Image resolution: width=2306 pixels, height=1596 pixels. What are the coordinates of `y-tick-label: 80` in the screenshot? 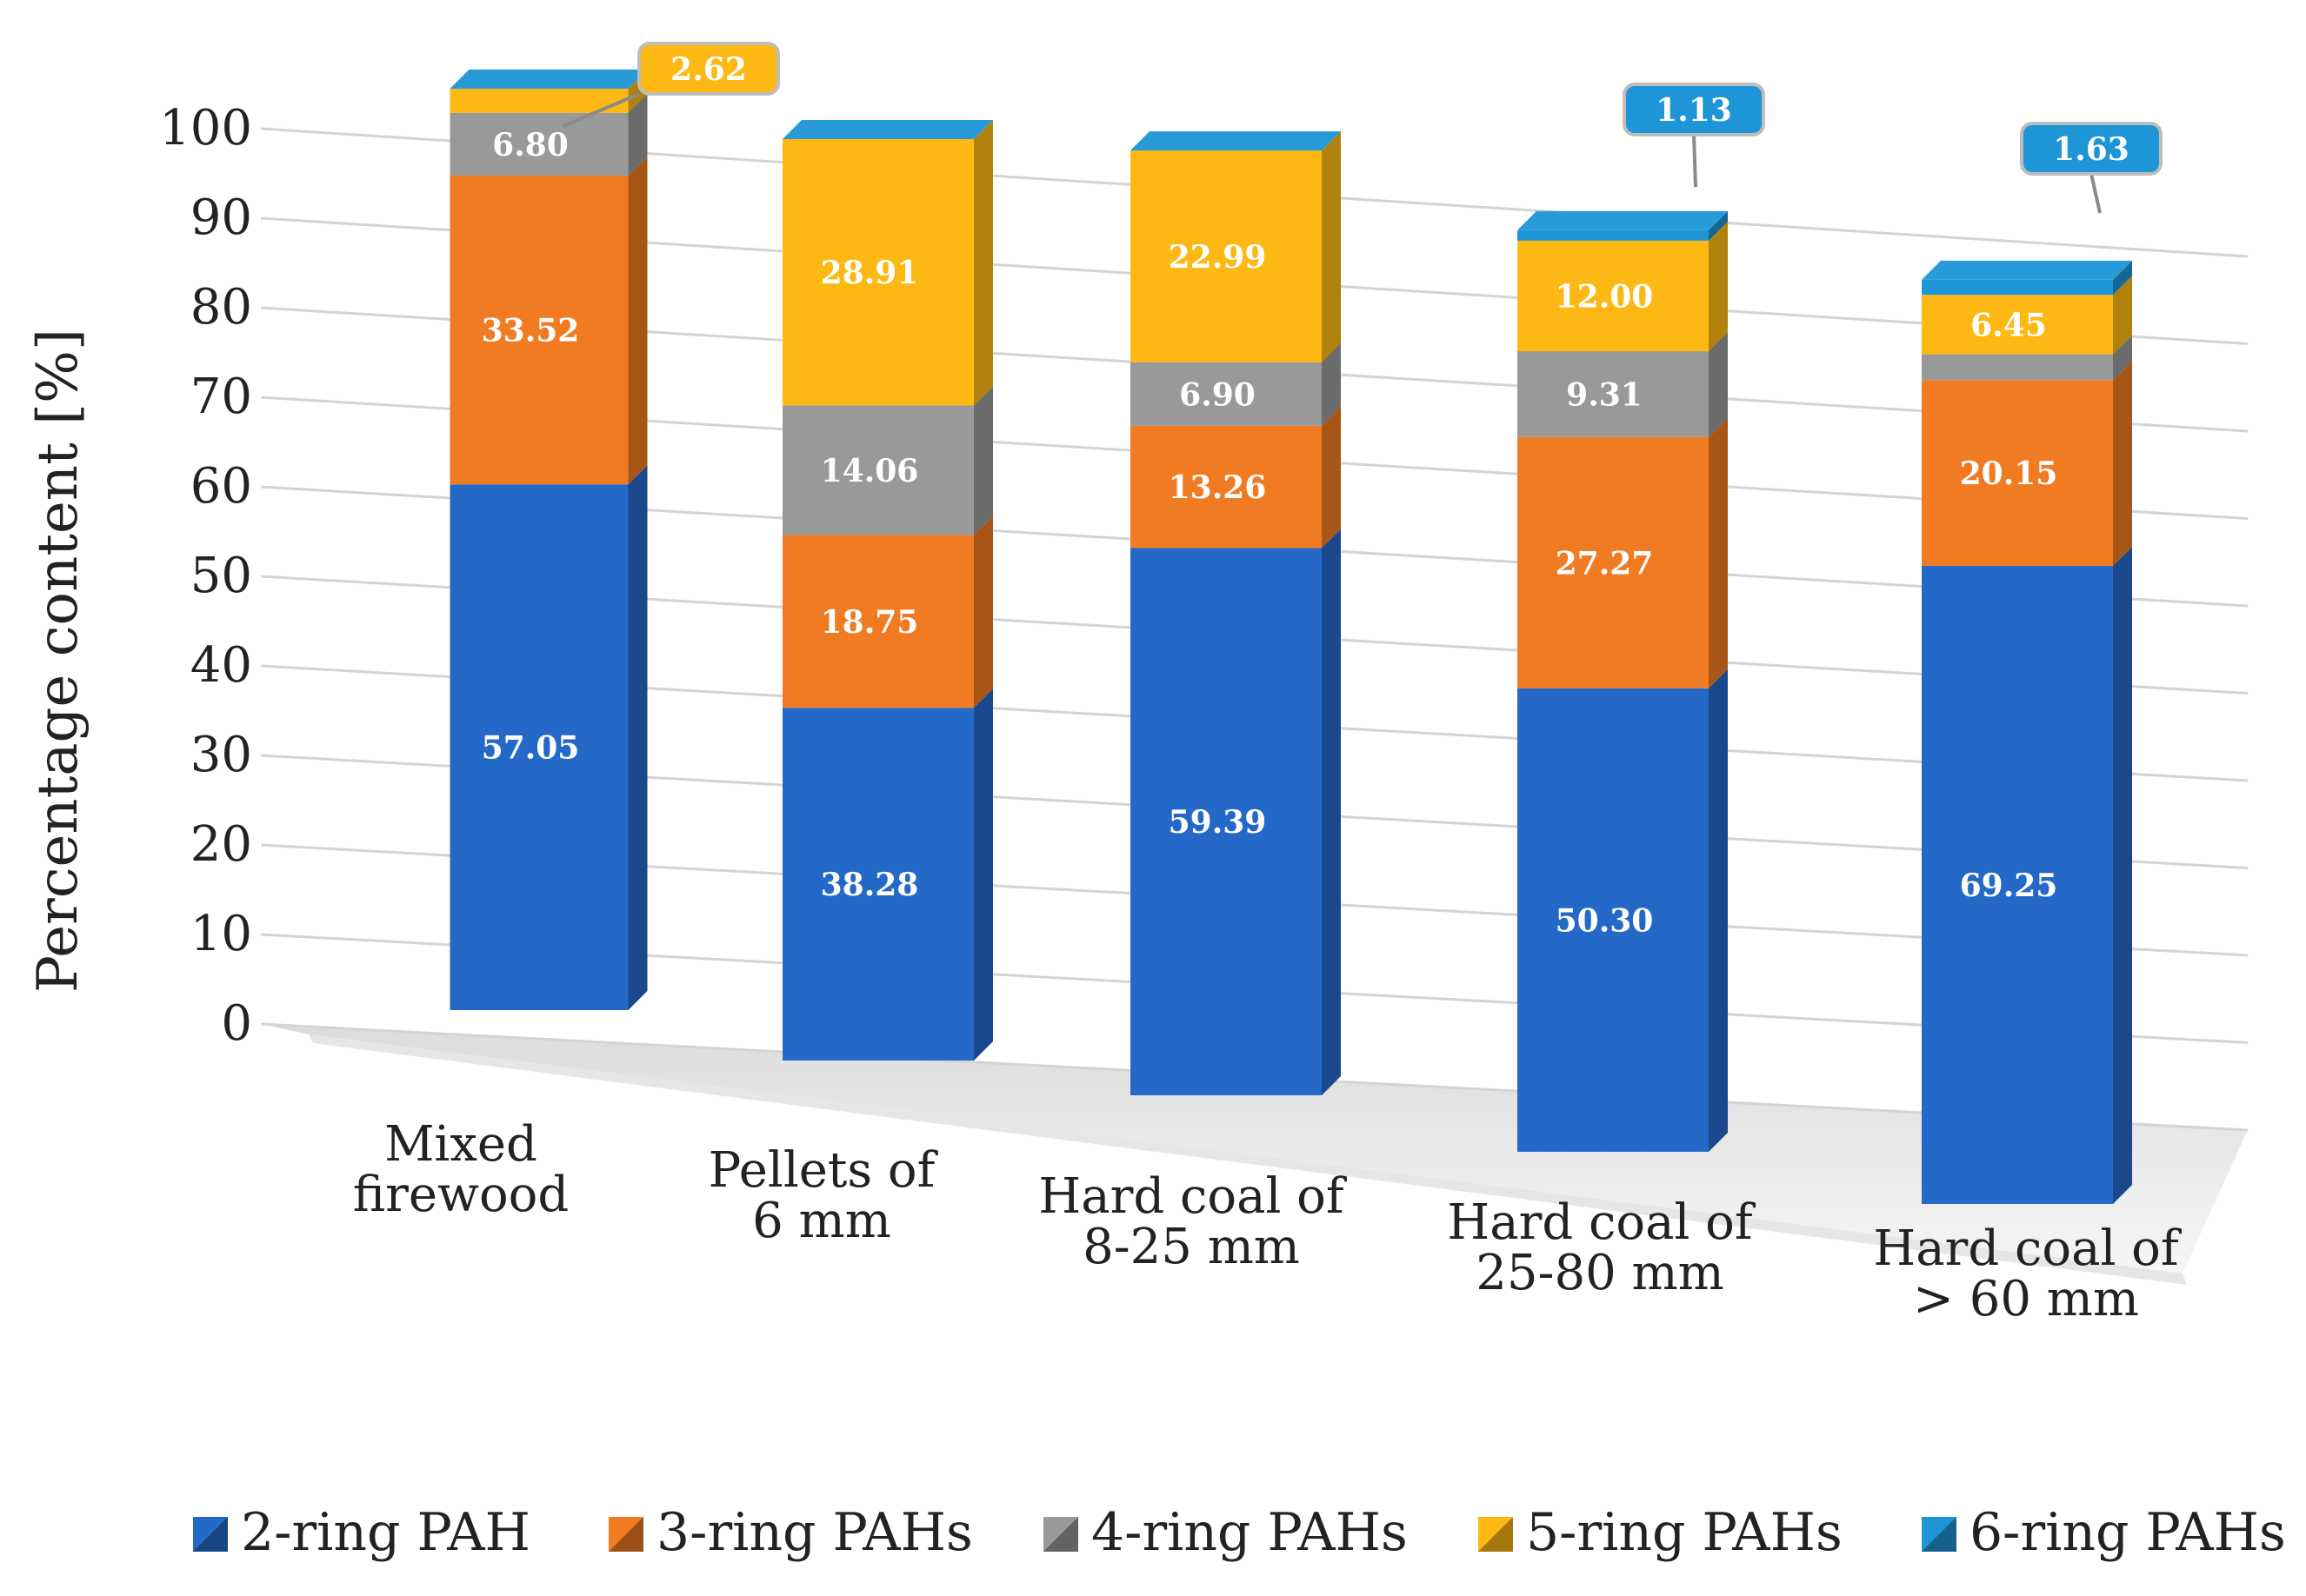 It's located at (221, 307).